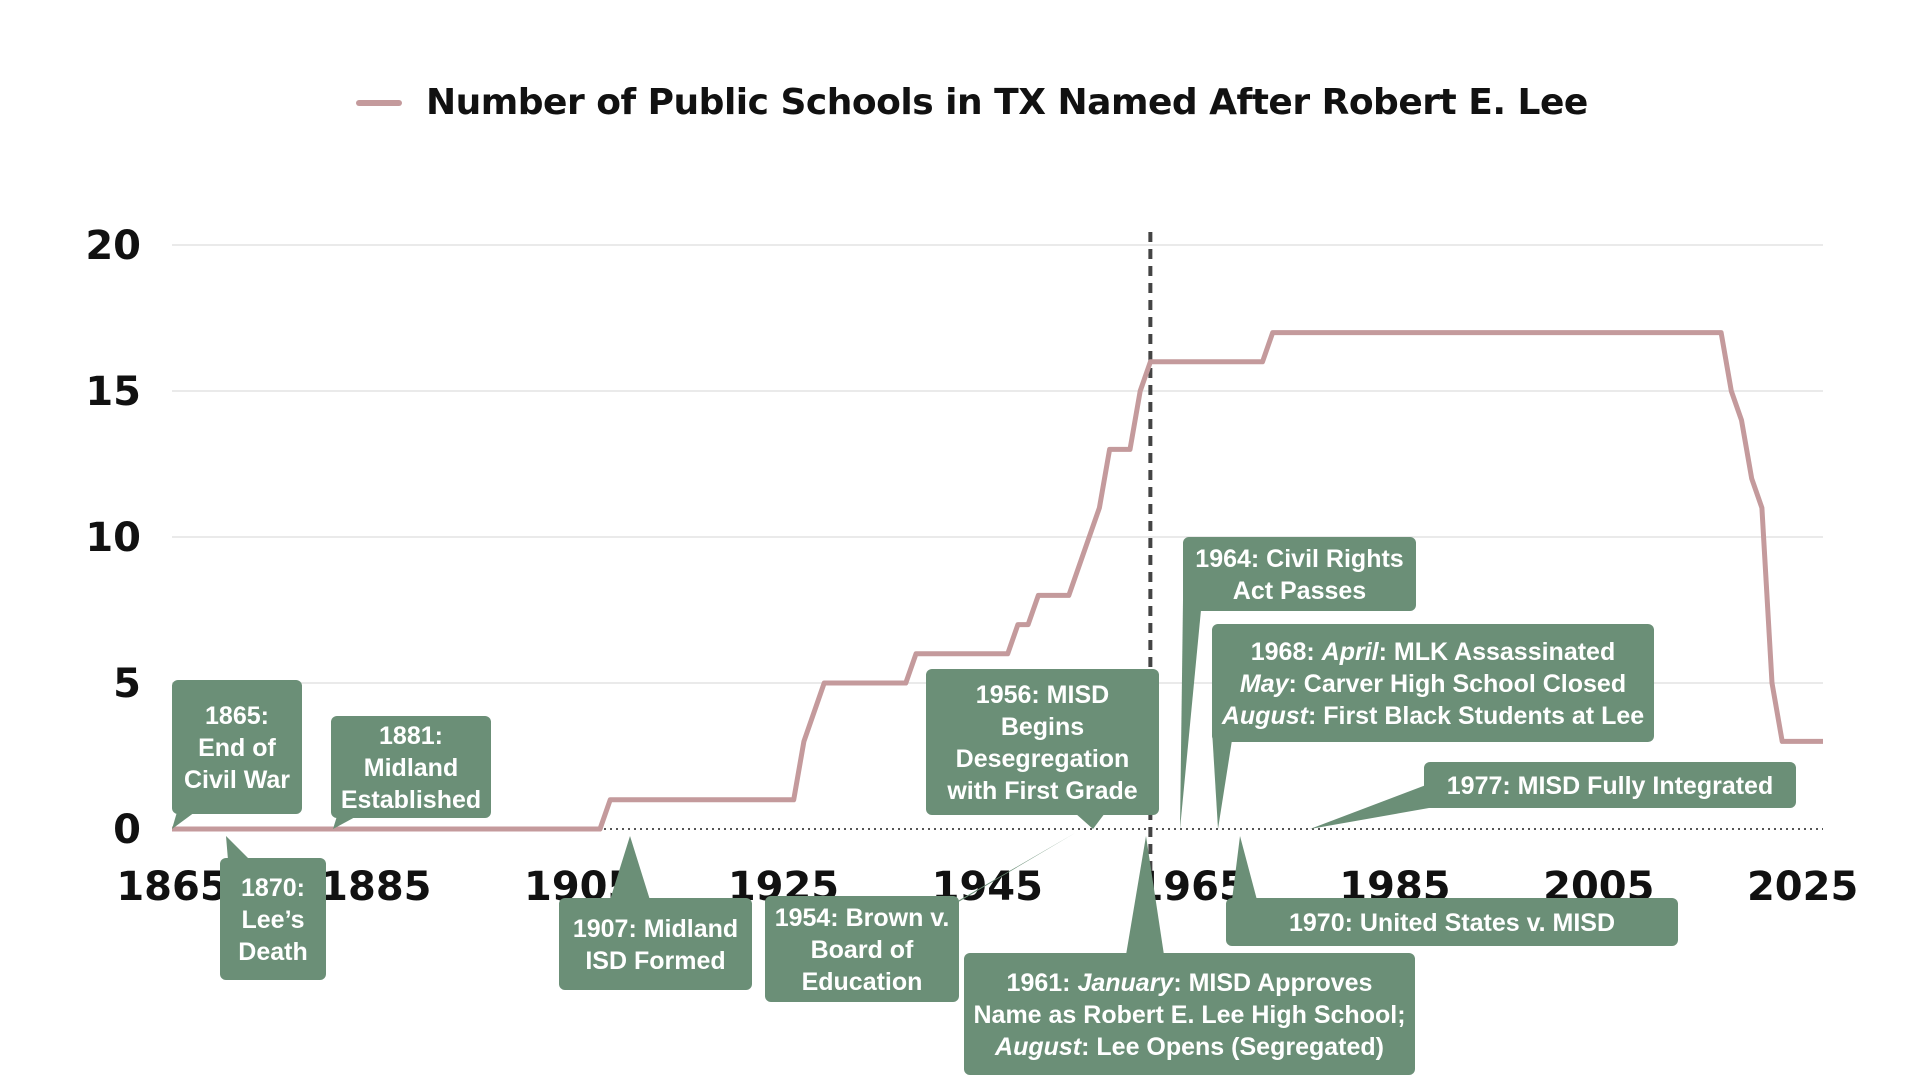 This screenshot has width=1920, height=1080. Describe the element at coordinates (237, 780) in the screenshot. I see `annotation-text: Civil War` at that location.